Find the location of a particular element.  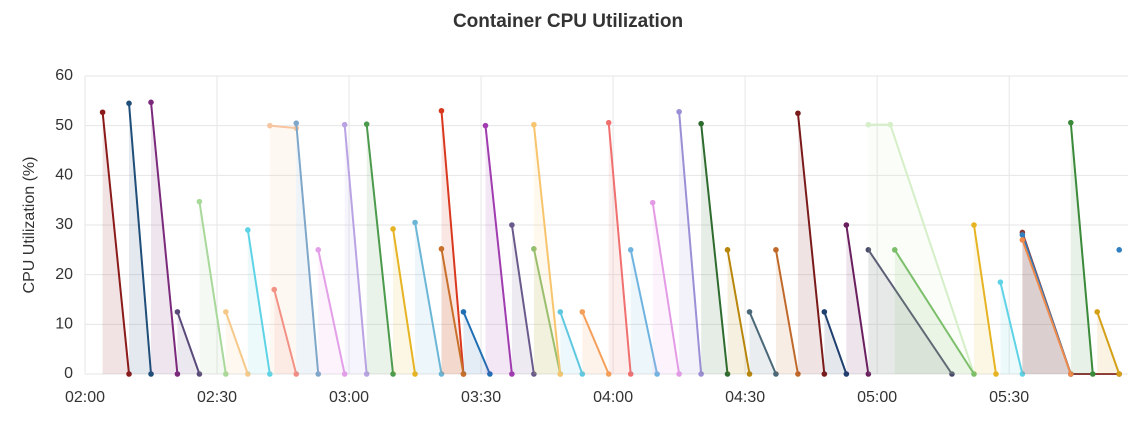

x-tick-label: 02:00 is located at coordinates (85, 397).